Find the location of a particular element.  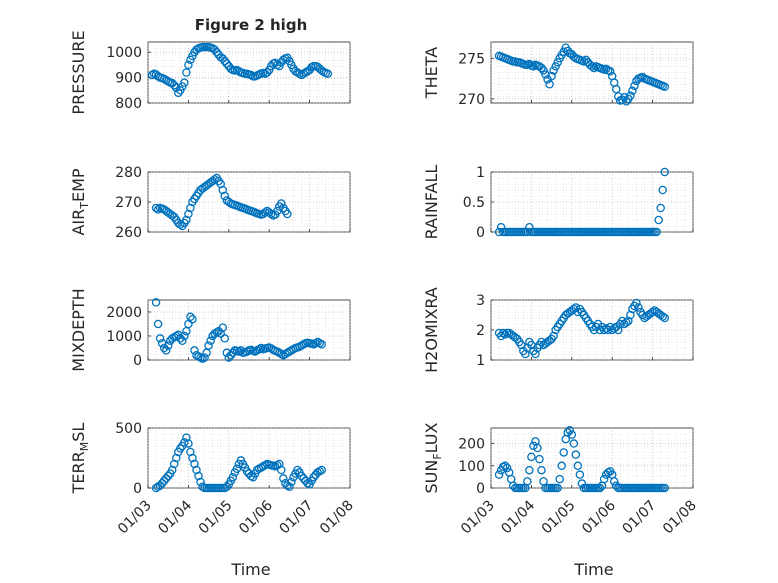

y-tick-label: 2000 is located at coordinates (124, 313).